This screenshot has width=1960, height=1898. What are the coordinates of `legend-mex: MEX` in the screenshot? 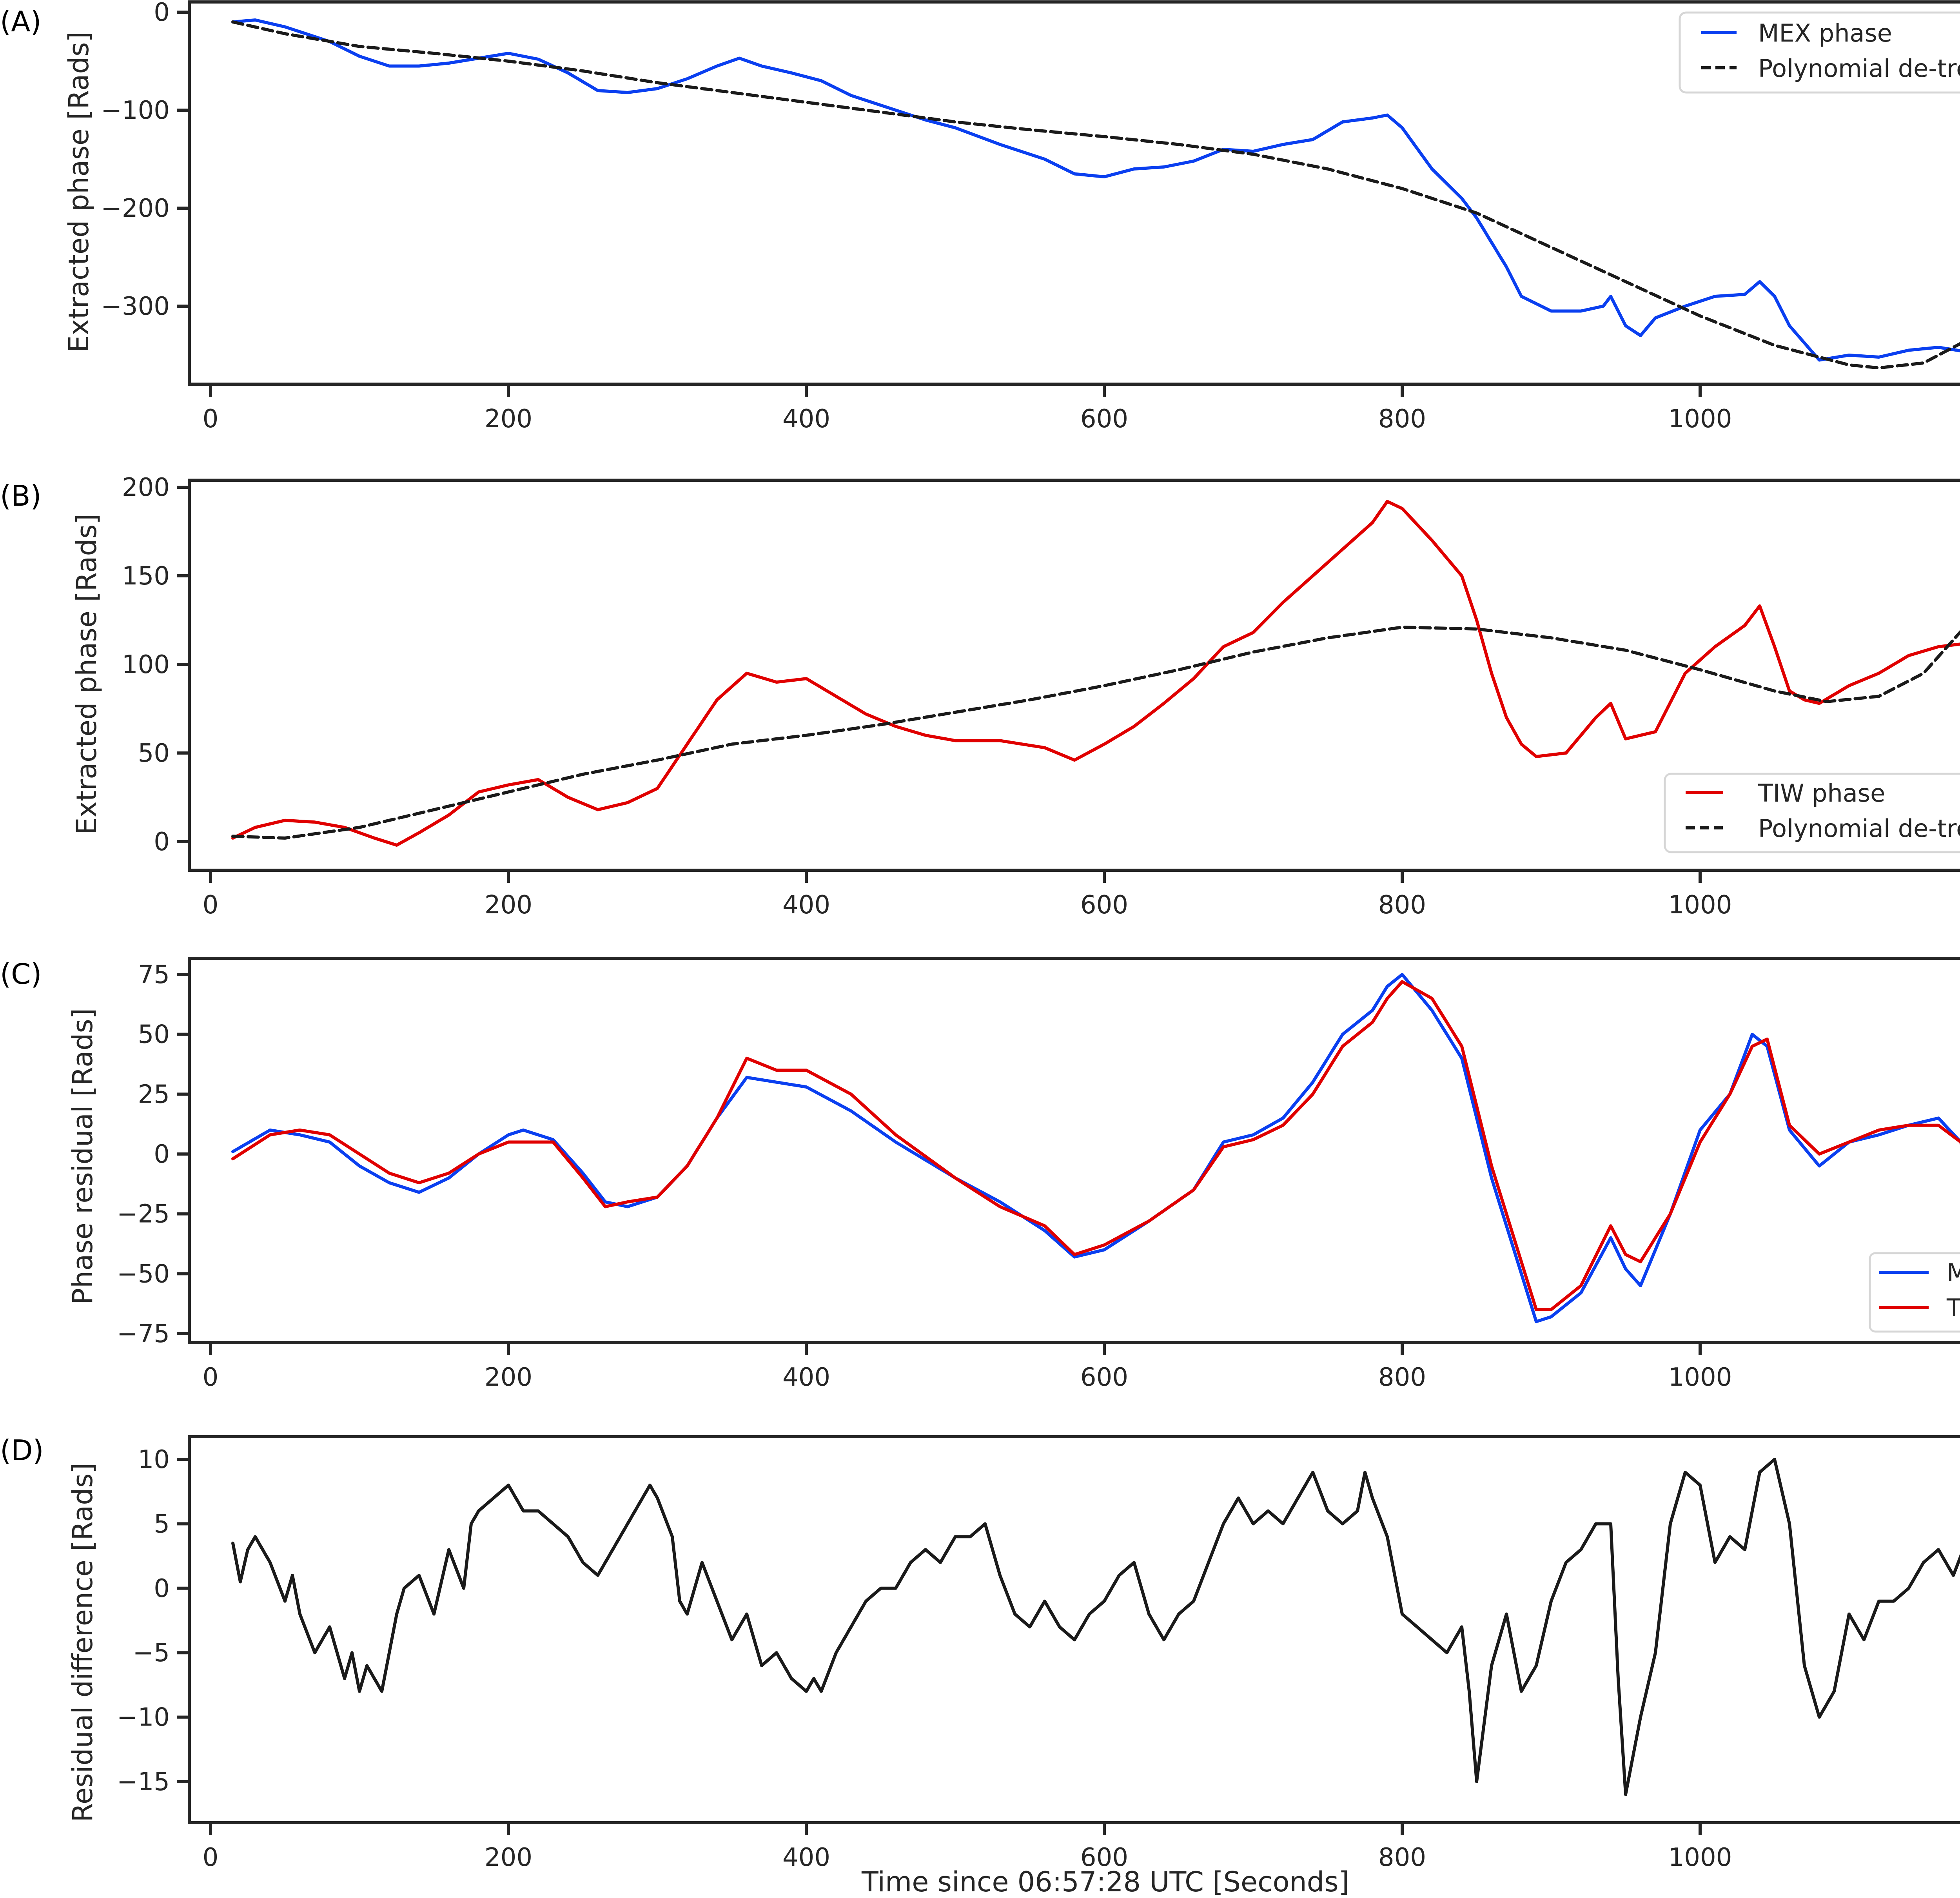 It's located at (1953, 1272).